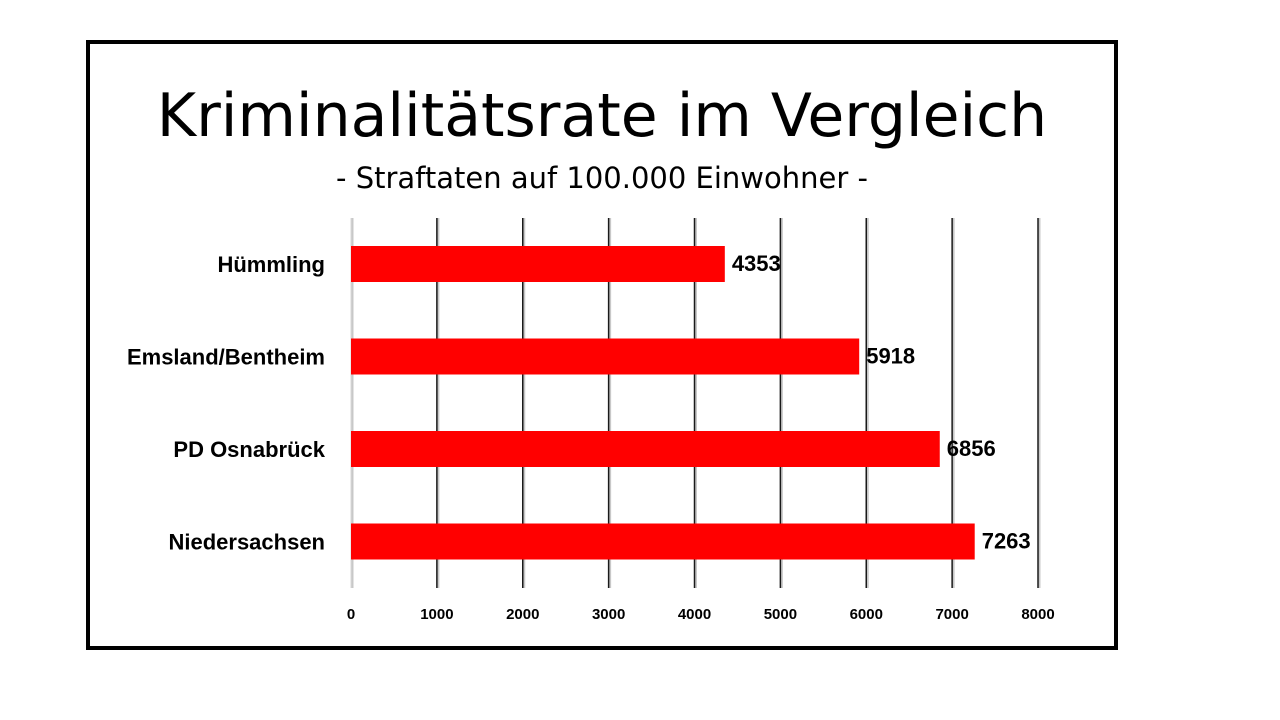 This screenshot has height=720, width=1280. What do you see at coordinates (780, 614) in the screenshot?
I see `x-tick-label: 5000` at bounding box center [780, 614].